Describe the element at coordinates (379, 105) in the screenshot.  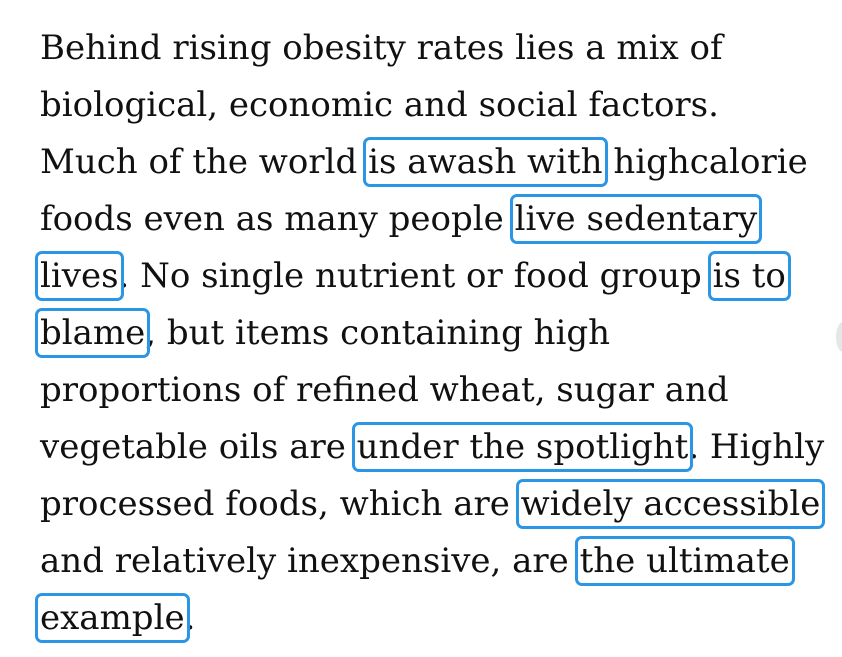
I see `text-line-2: biological, economic and social factors.` at that location.